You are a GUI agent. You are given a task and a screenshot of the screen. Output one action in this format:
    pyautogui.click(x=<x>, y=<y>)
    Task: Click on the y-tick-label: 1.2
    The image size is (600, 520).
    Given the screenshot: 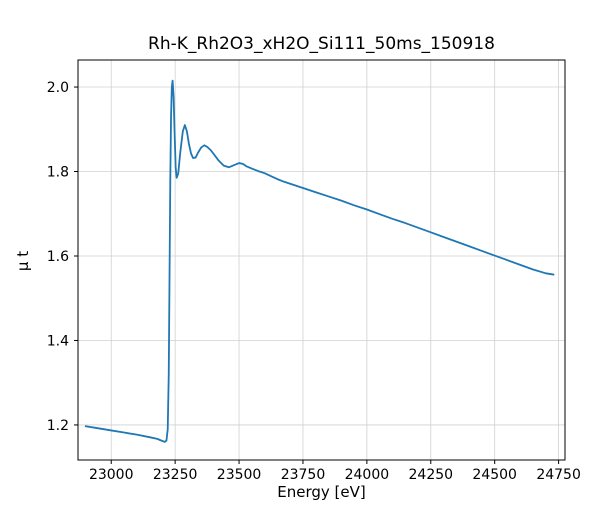 What is the action you would take?
    pyautogui.click(x=58, y=426)
    